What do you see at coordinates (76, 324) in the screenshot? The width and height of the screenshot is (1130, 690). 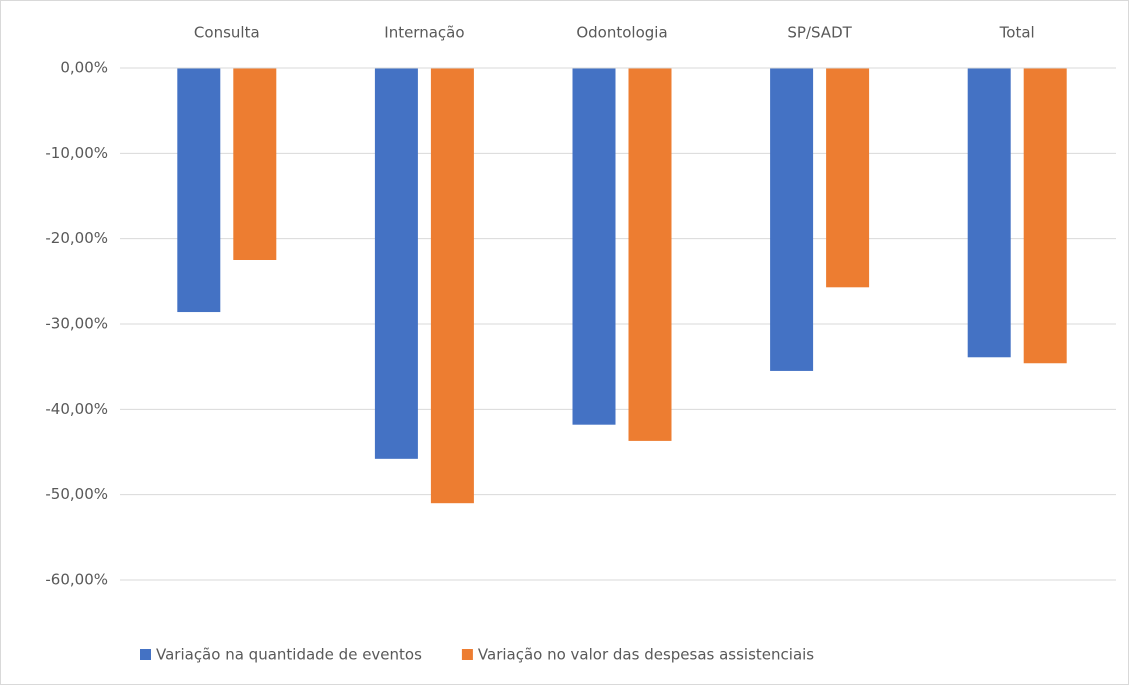 I see `y-tick-label: -30,00%` at bounding box center [76, 324].